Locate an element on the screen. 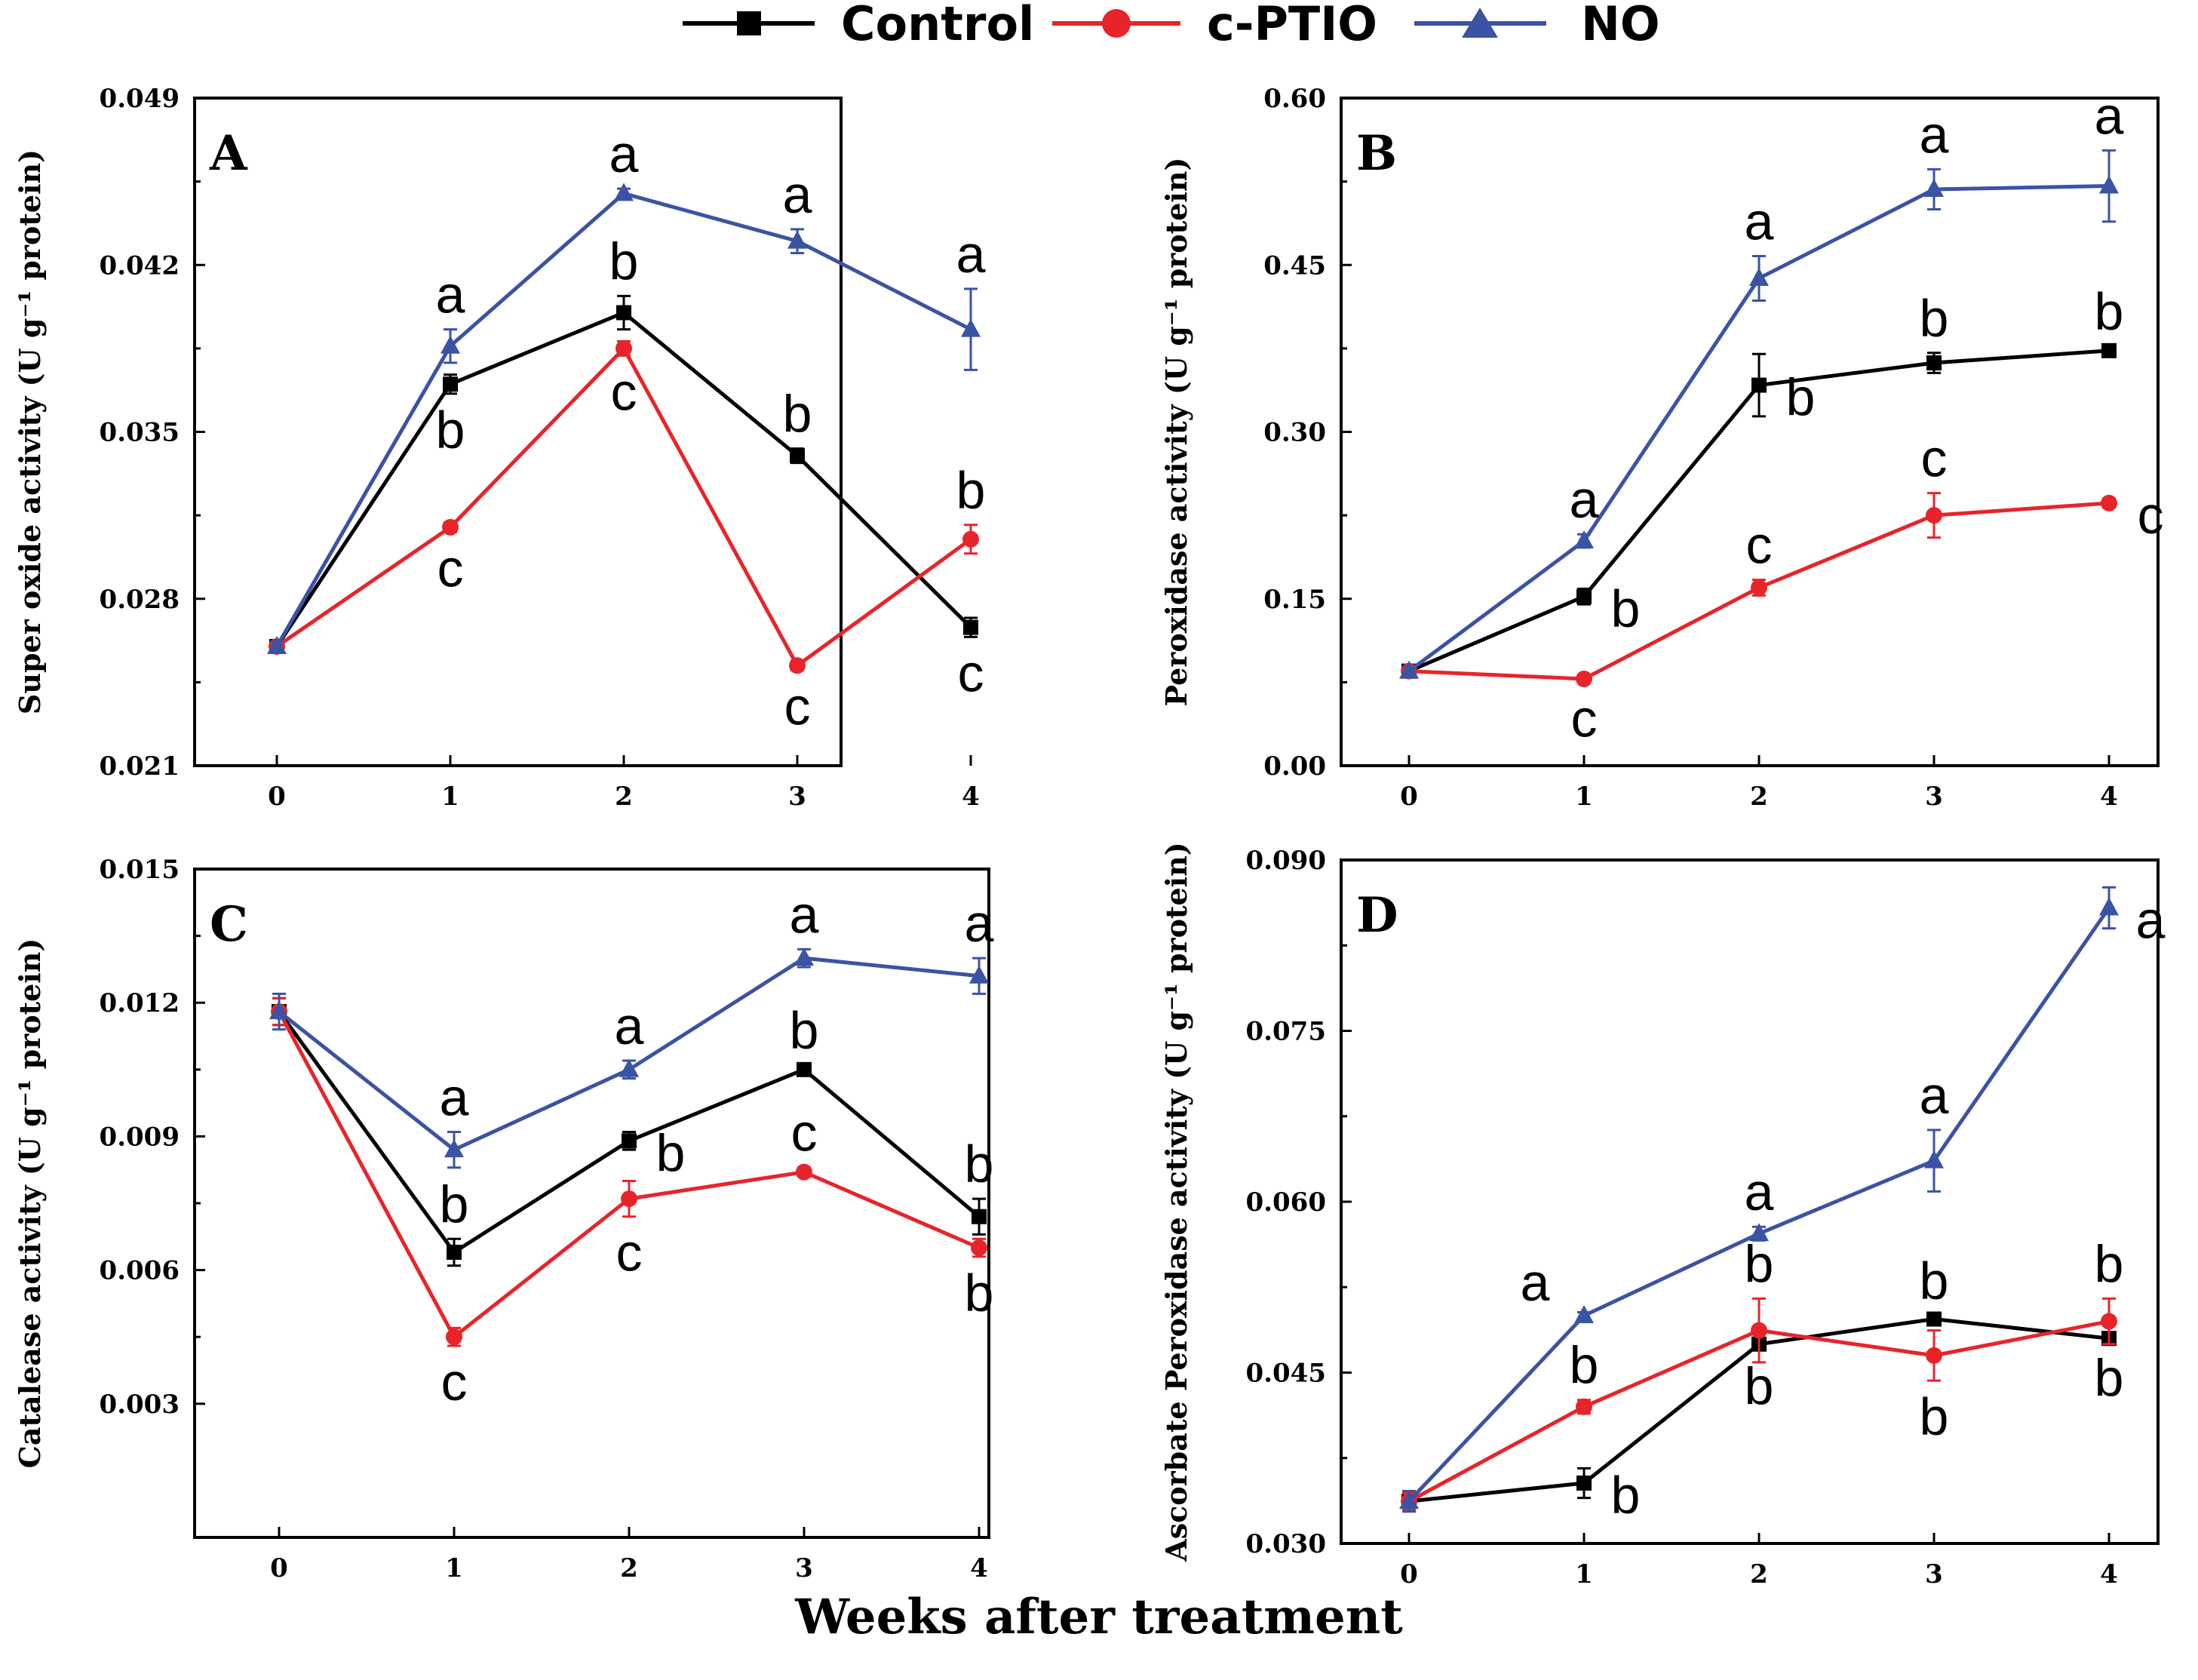 The image size is (2198, 1680). y-axis-label: Catalease activity (U g⁻¹ protein) is located at coordinates (30, 1203).